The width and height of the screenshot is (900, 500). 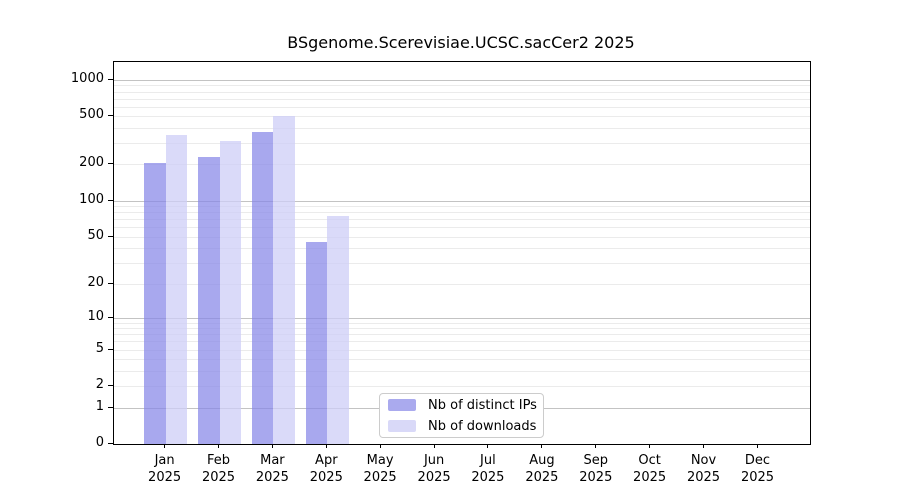 I want to click on x-tick-label-jul: Jul 2025, so click(x=488, y=469).